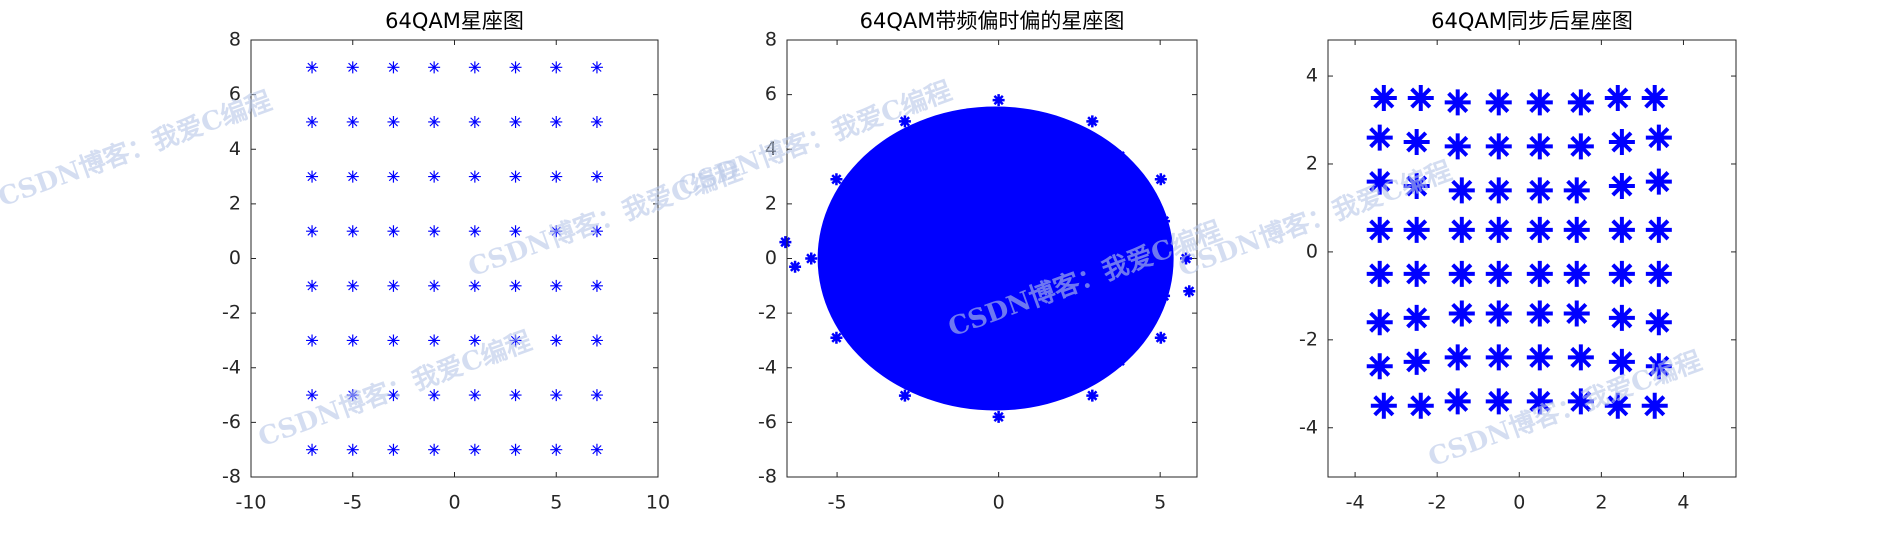 The width and height of the screenshot is (1897, 536). Describe the element at coordinates (837, 503) in the screenshot. I see `x-tick-label: -5` at that location.